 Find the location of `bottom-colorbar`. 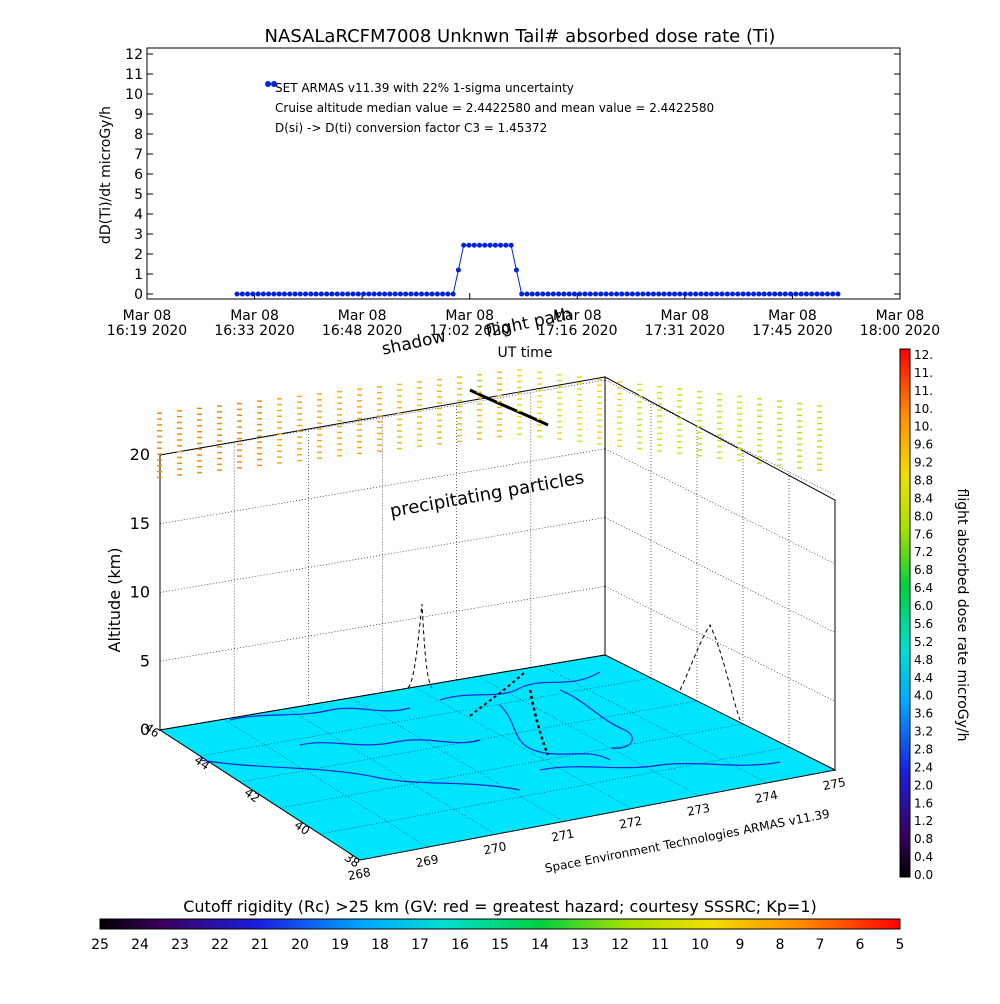

bottom-colorbar is located at coordinates (500, 924).